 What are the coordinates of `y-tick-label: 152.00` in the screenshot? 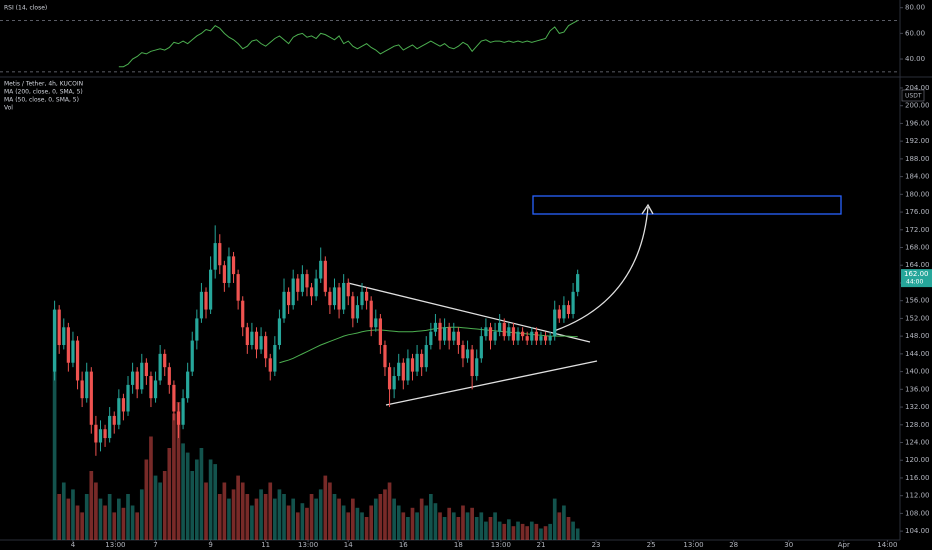 It's located at (917, 318).